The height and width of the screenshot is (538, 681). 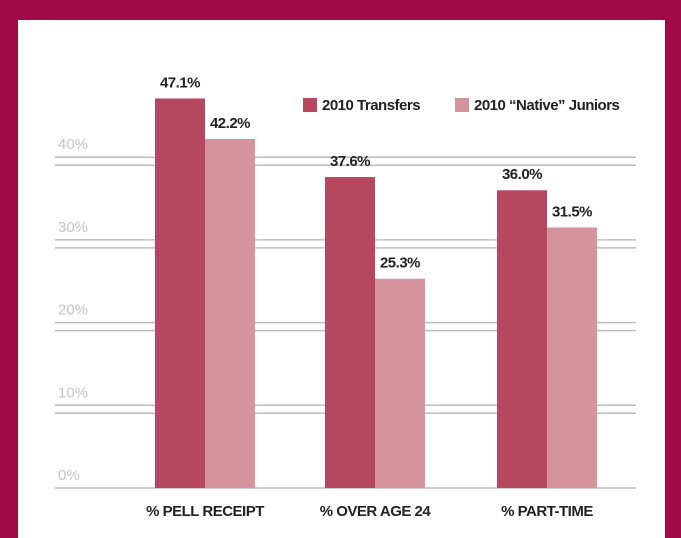 What do you see at coordinates (376, 511) in the screenshot?
I see `x-tick-label: % OVER AGE 24` at bounding box center [376, 511].